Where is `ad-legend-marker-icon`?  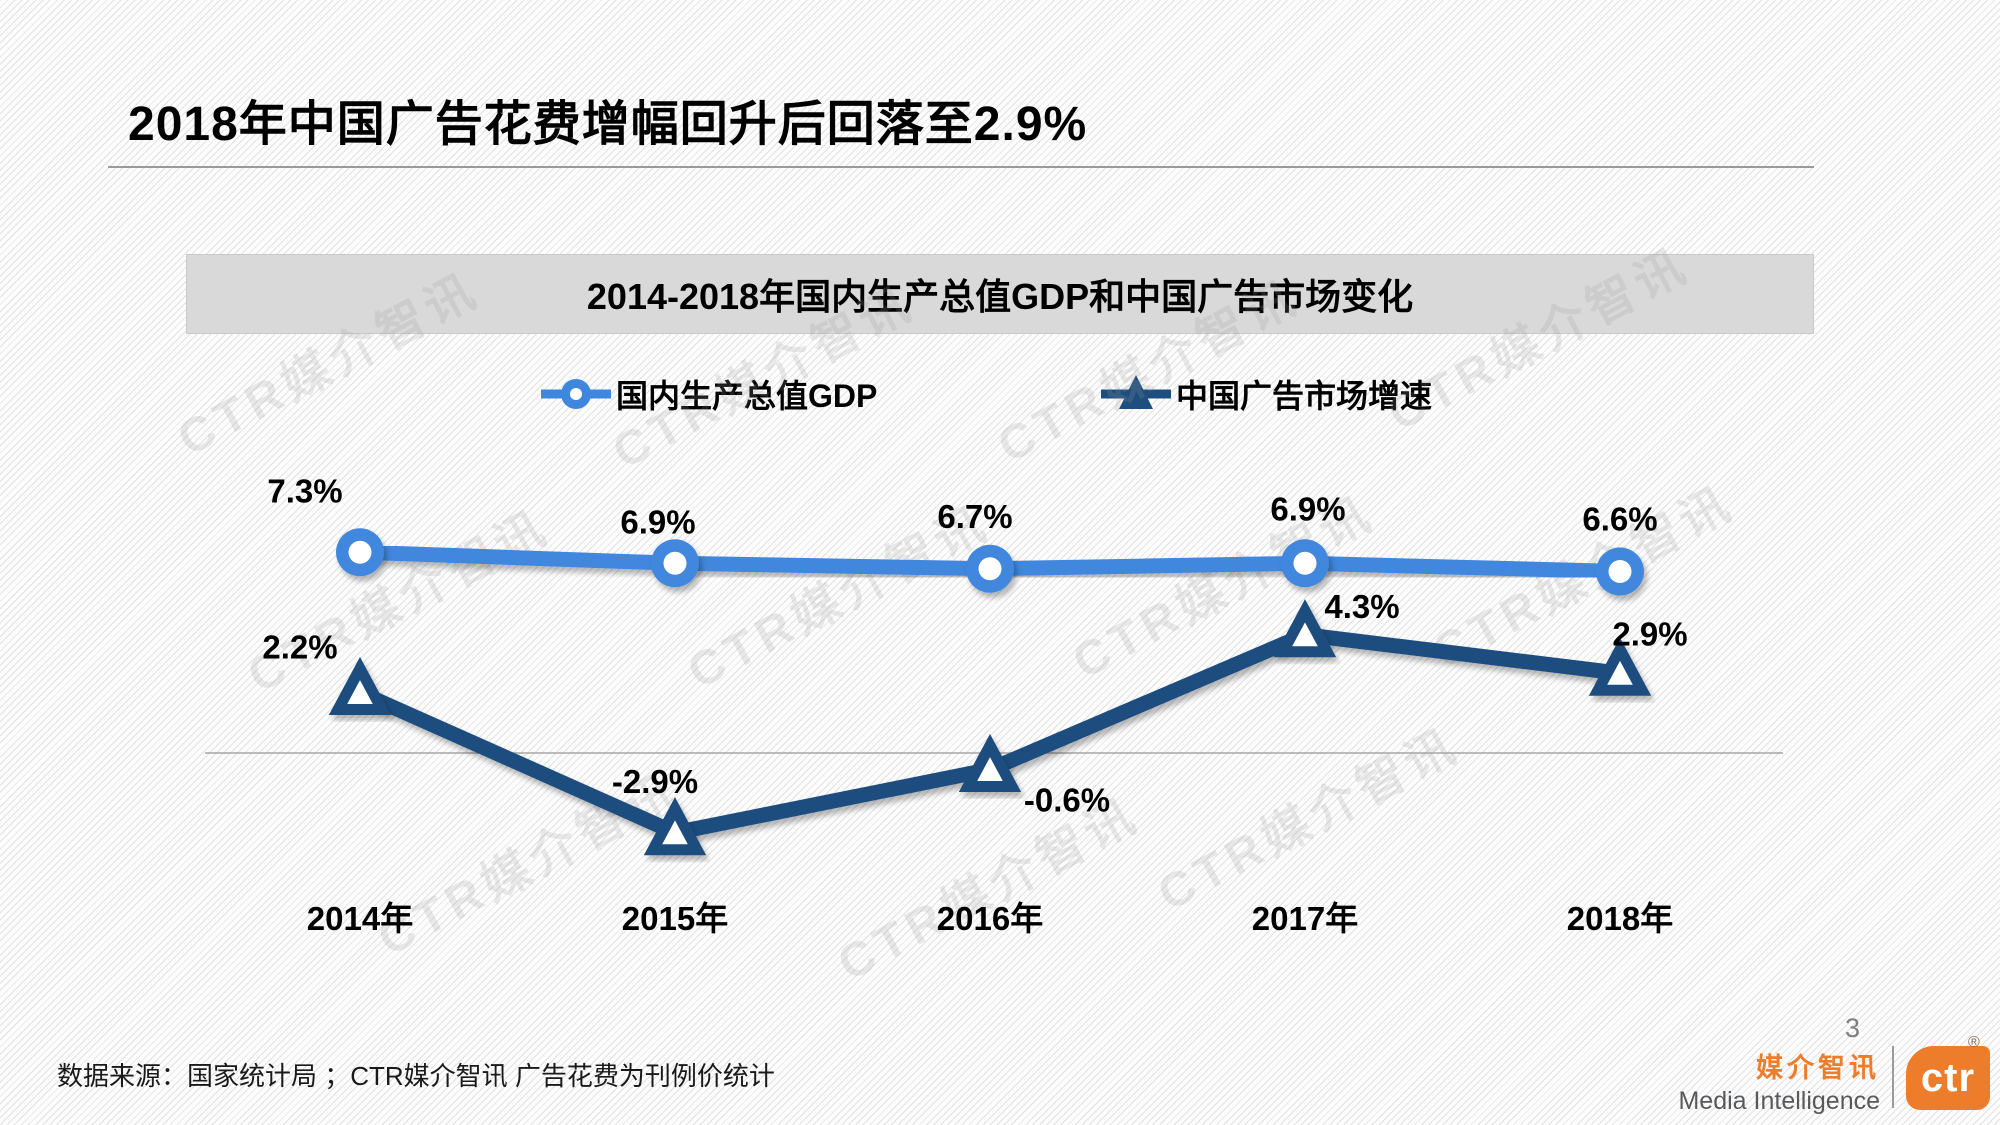
ad-legend-marker-icon is located at coordinates (1136, 392).